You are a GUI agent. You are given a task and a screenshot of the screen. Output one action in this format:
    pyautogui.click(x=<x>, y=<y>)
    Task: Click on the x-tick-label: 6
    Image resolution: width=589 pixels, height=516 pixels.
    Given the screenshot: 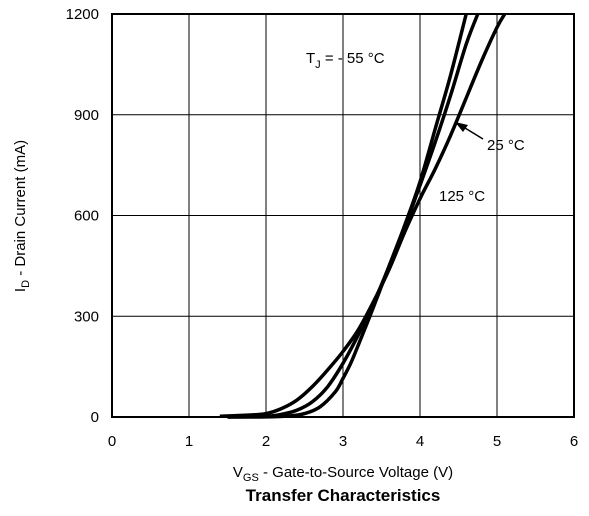 What is the action you would take?
    pyautogui.click(x=574, y=441)
    